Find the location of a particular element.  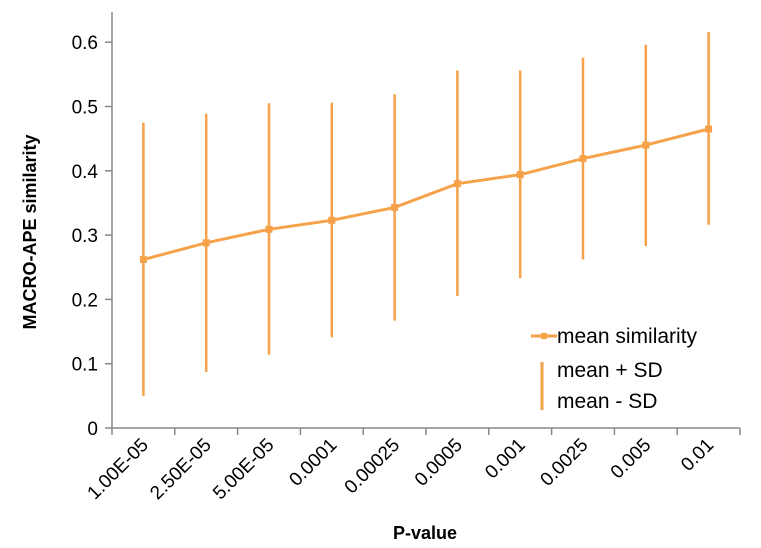

x-tick-label: 1.00E-05 is located at coordinates (118, 469).